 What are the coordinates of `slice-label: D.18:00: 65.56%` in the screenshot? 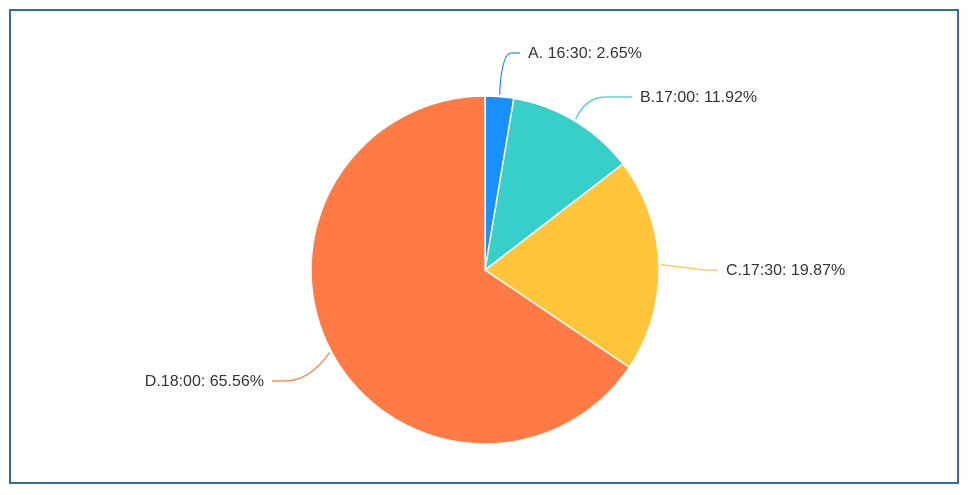 It's located at (204, 381).